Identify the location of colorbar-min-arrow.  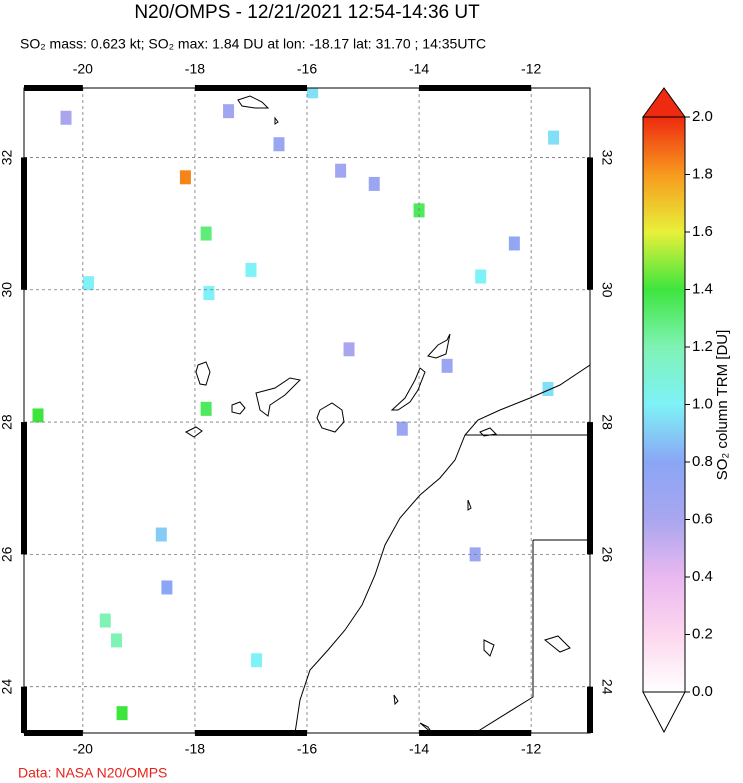
(664, 712).